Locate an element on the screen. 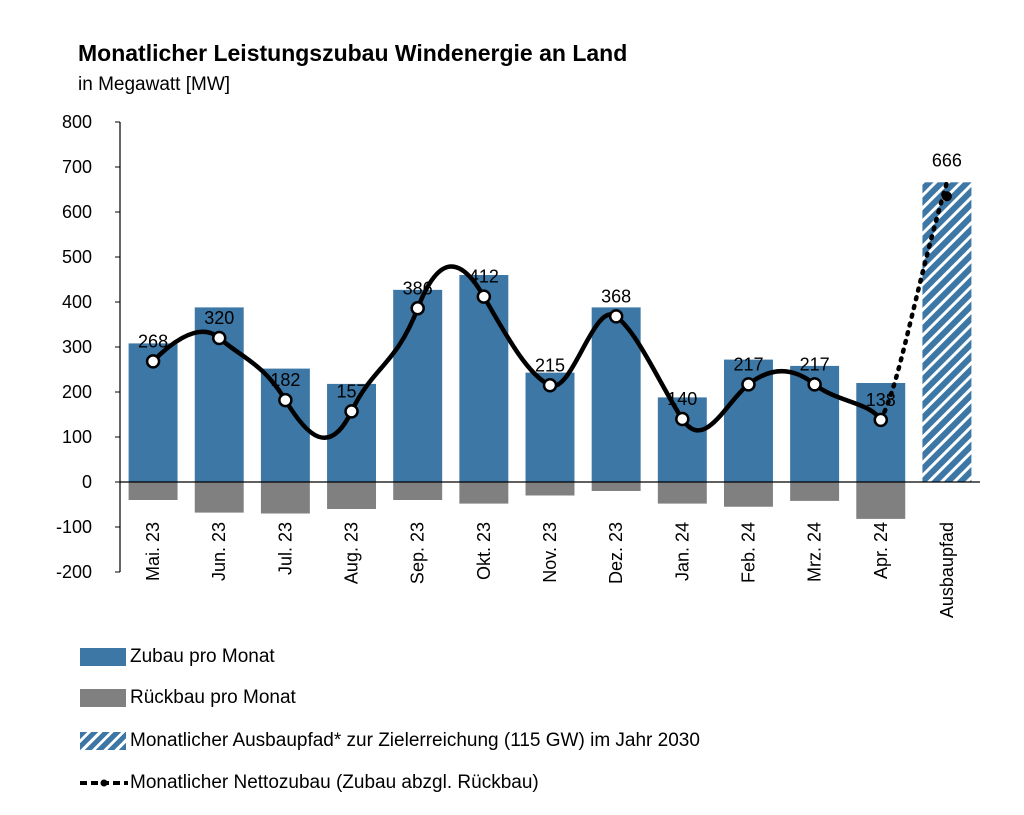  data-label: 320 is located at coordinates (219, 318).